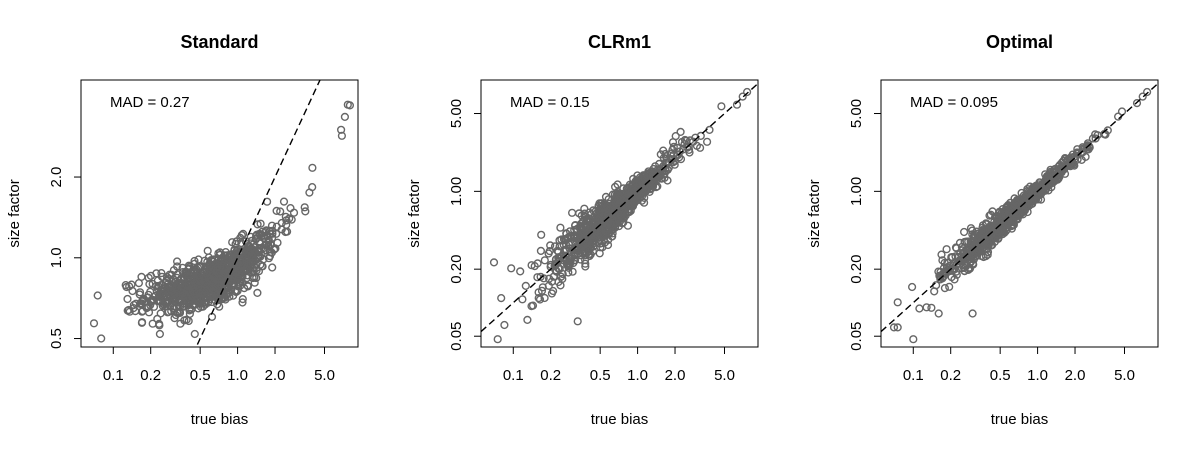 Image resolution: width=1200 pixels, height=450 pixels. What do you see at coordinates (200, 375) in the screenshot?
I see `x-tick-label: 0.5` at bounding box center [200, 375].